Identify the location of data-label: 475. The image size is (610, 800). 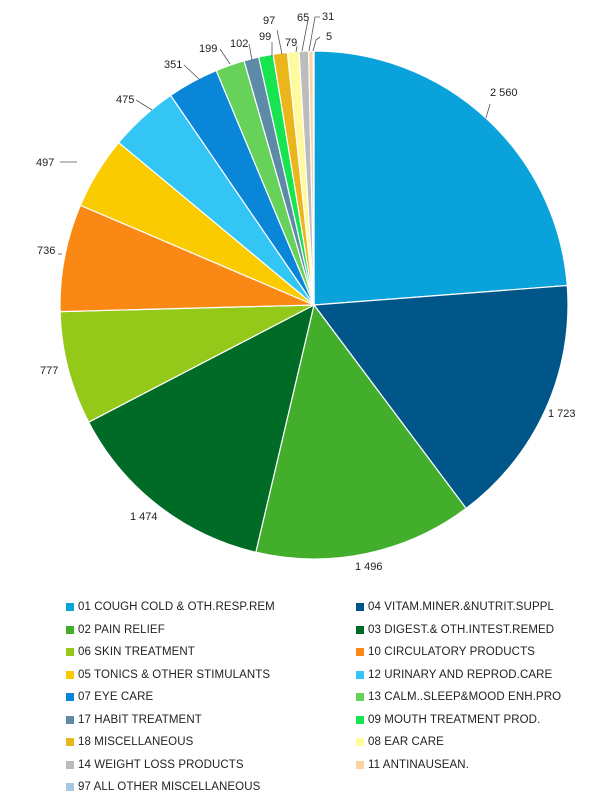
(125, 100).